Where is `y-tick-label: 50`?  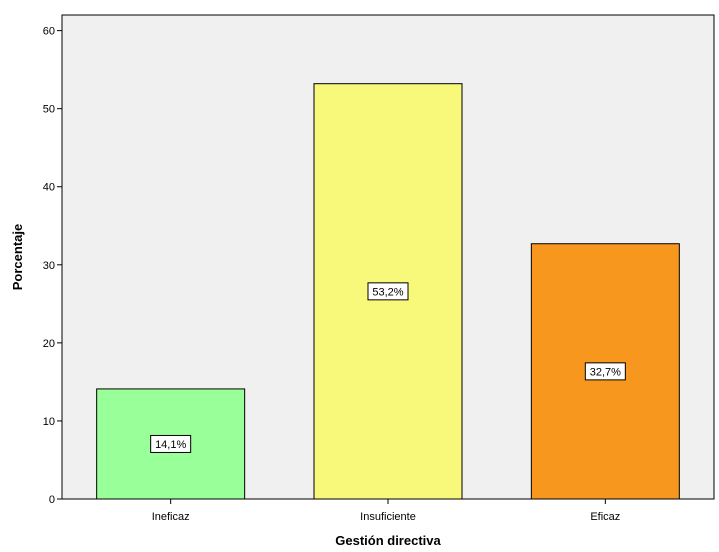 y-tick-label: 50 is located at coordinates (49, 110).